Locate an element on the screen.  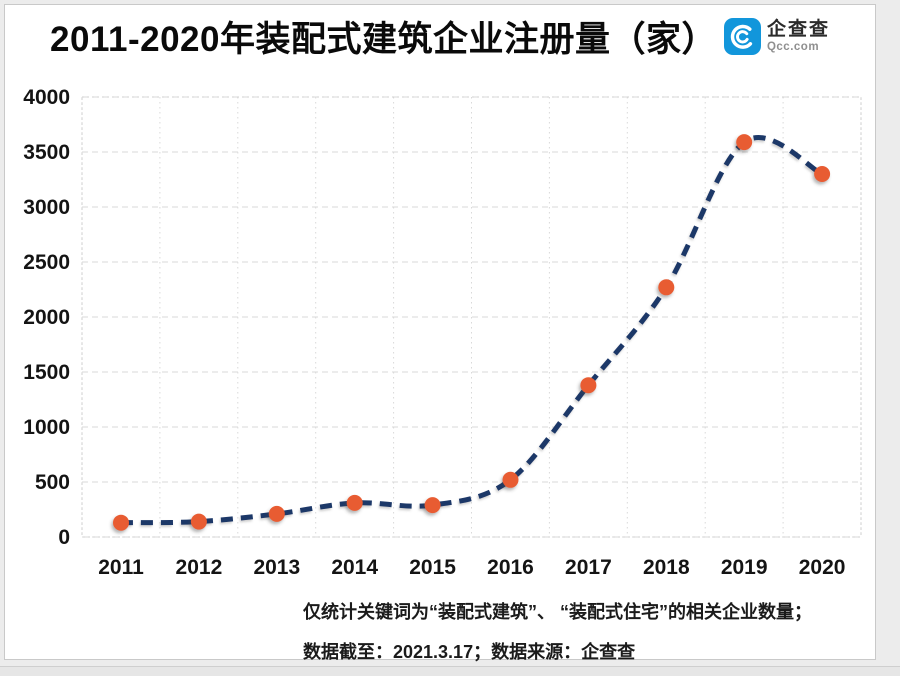
header: 2011-2020年装配式建筑企业注册量（家） 企查查 Qcc.com is located at coordinates (440, 36).